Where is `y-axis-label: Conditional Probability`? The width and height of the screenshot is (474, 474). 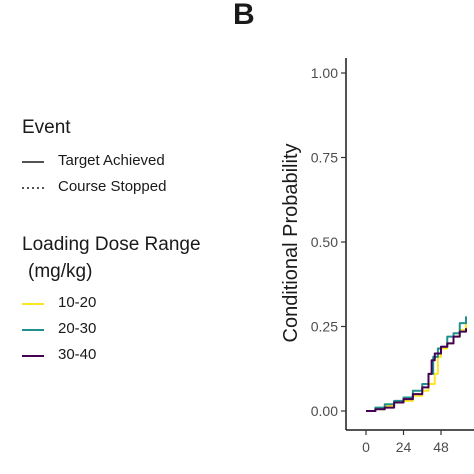 y-axis-label: Conditional Probability is located at coordinates (291, 242).